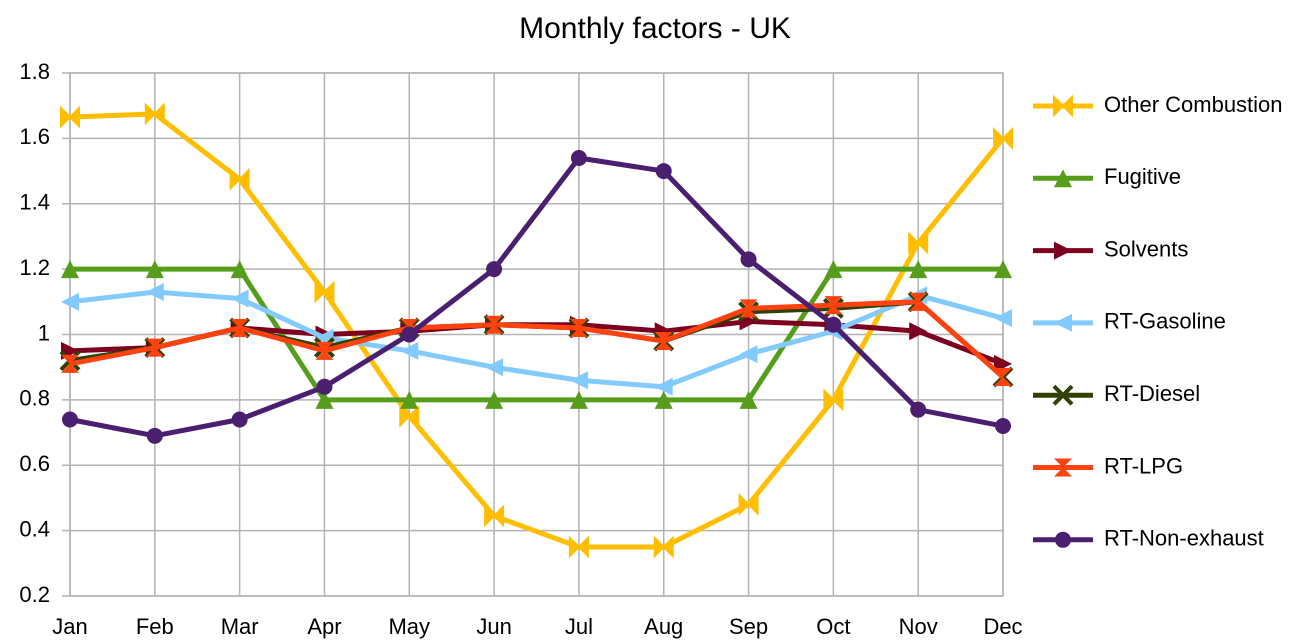 The width and height of the screenshot is (1310, 643). I want to click on legend-item: RT-Diesel, so click(1116, 393).